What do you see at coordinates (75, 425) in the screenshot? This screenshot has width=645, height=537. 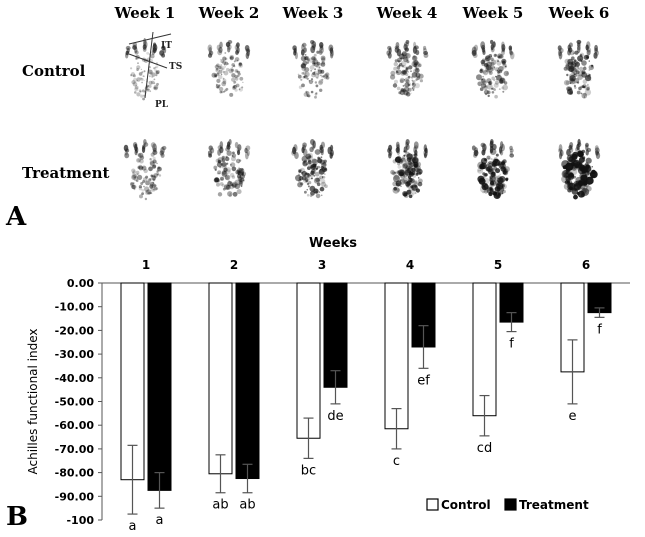 I see `y-tick-label: -60.00` at bounding box center [75, 425].